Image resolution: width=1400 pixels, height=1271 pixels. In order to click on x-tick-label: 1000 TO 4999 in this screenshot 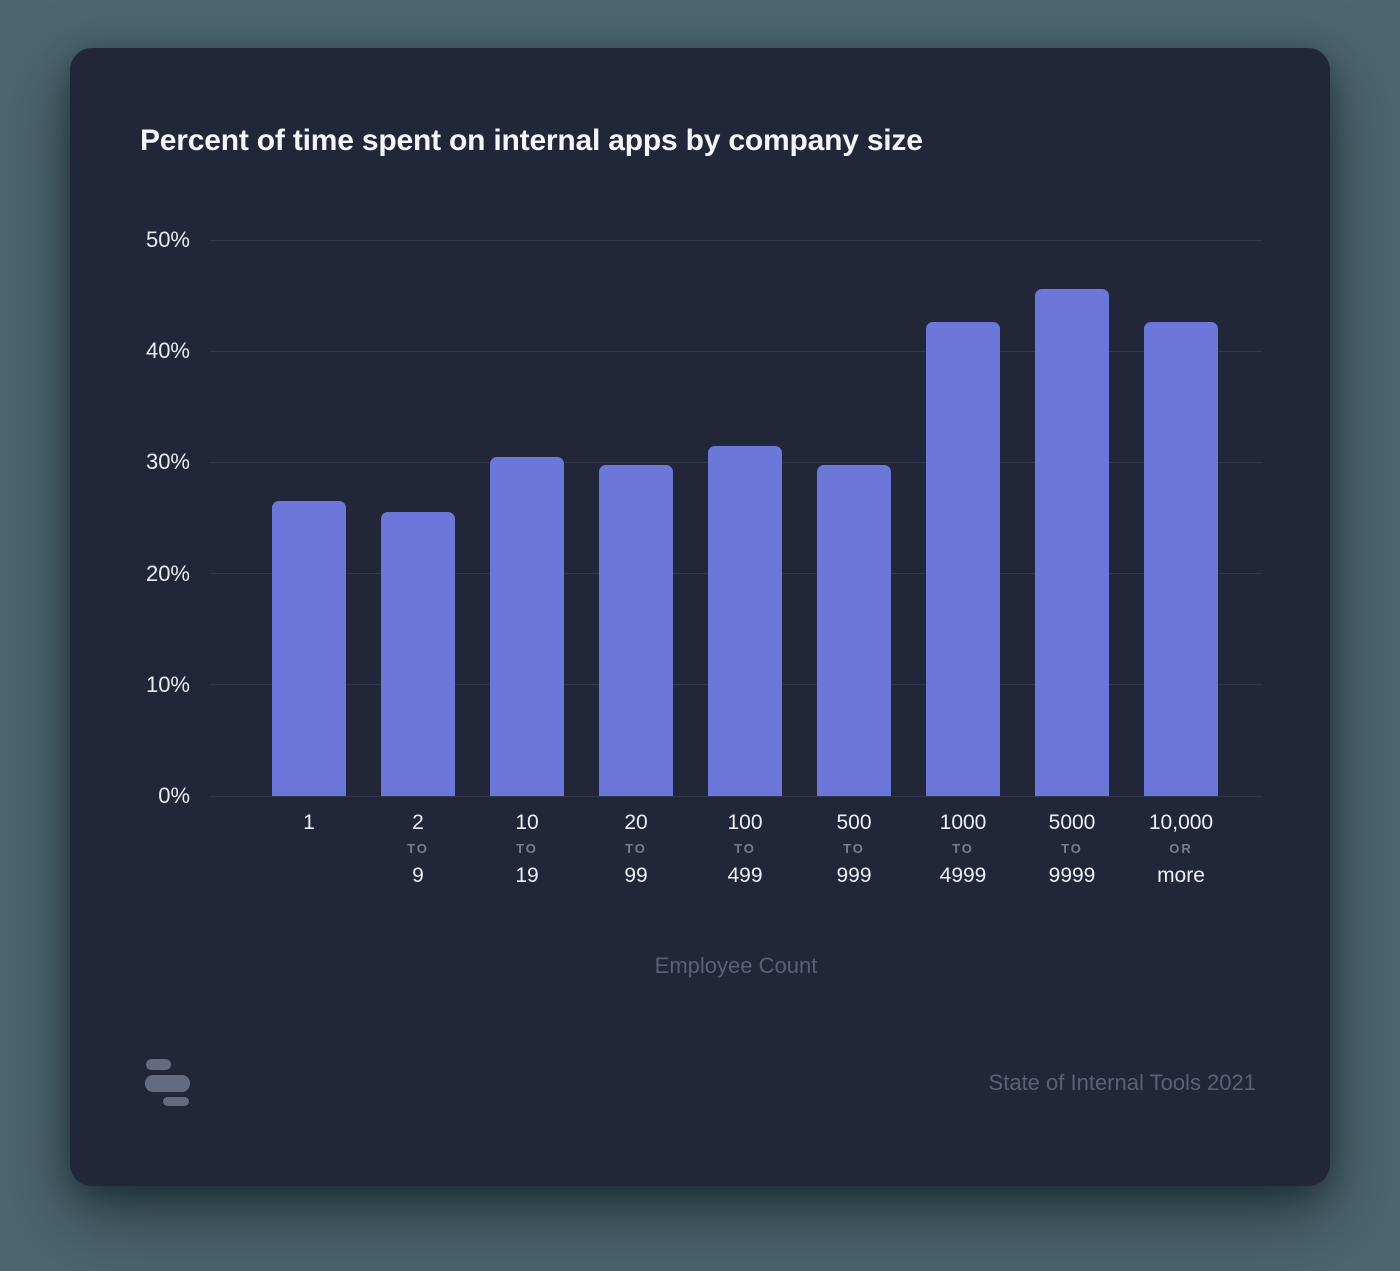, I will do `click(963, 849)`.